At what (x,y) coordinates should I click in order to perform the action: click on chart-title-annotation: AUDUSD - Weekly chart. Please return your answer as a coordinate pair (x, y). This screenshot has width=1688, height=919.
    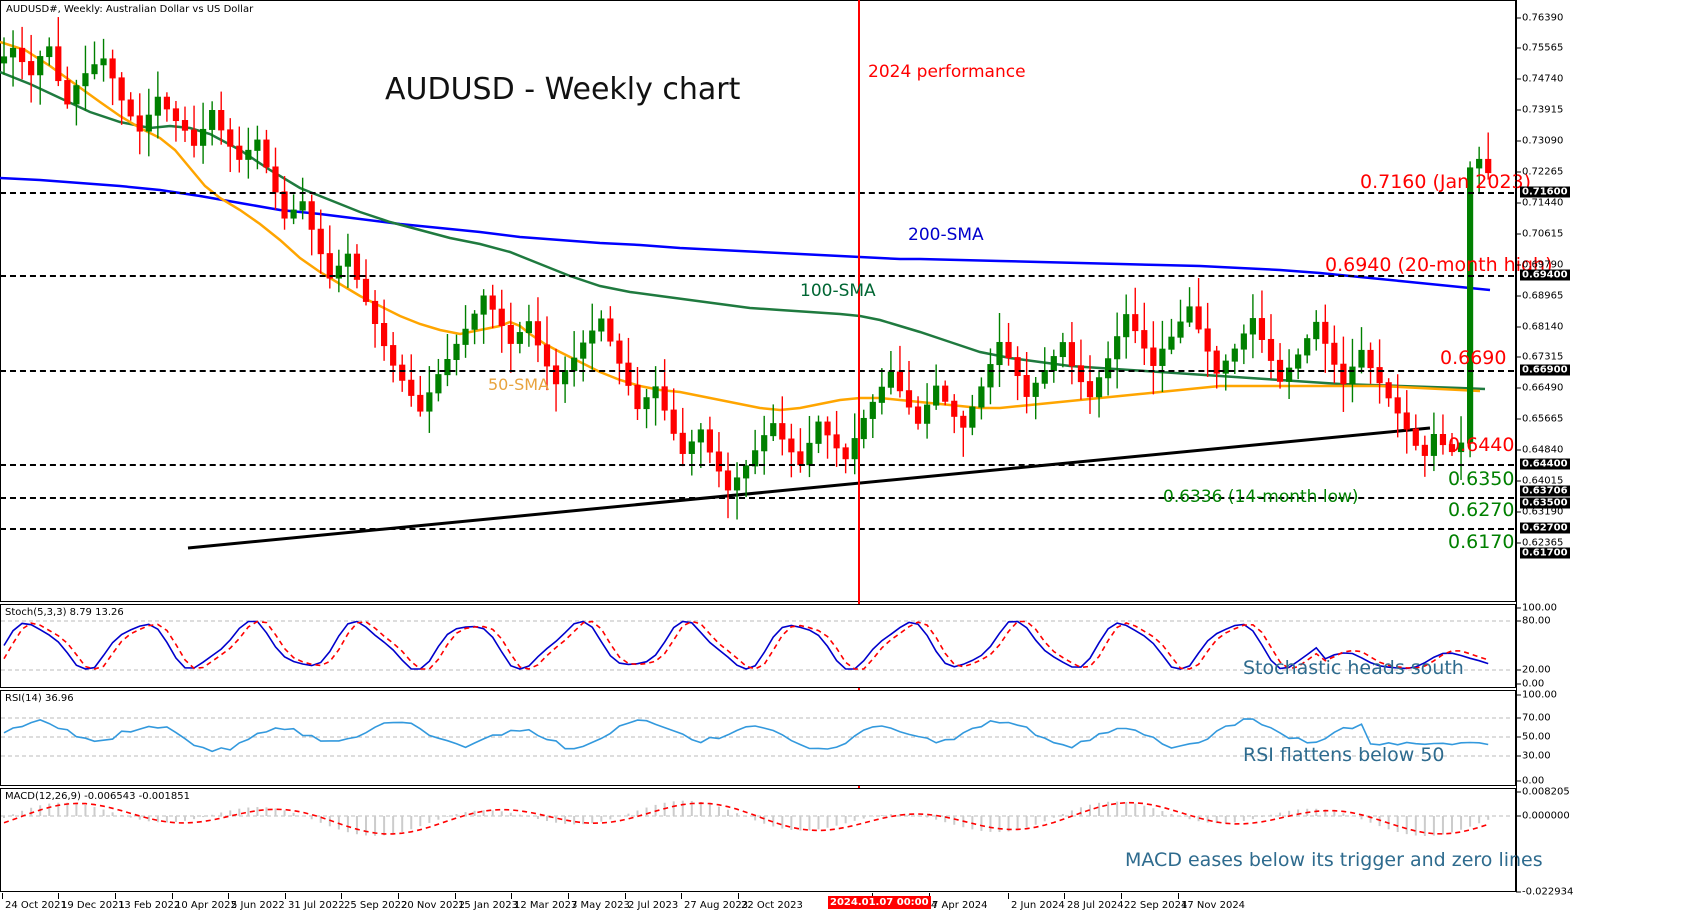
    Looking at the image, I should click on (563, 89).